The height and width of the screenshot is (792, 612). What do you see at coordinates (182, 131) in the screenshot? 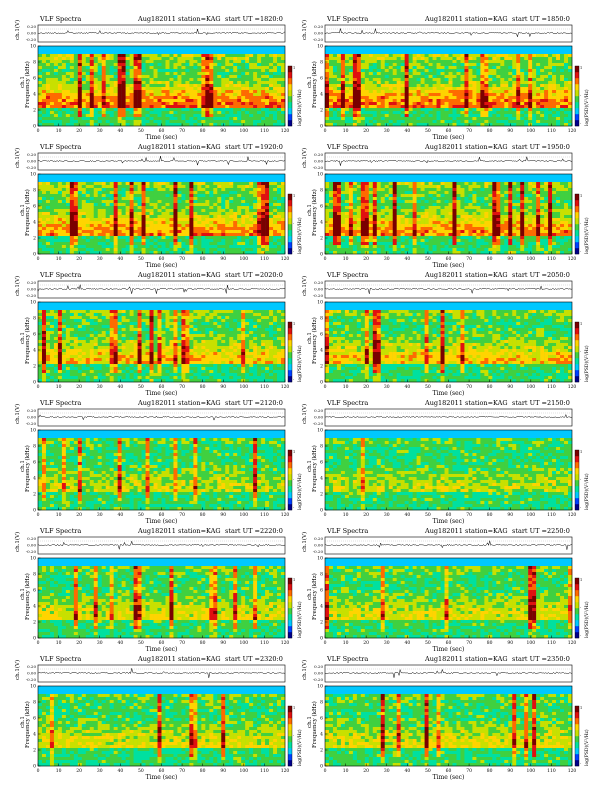
I see `time-tick-label: 70` at bounding box center [182, 131].